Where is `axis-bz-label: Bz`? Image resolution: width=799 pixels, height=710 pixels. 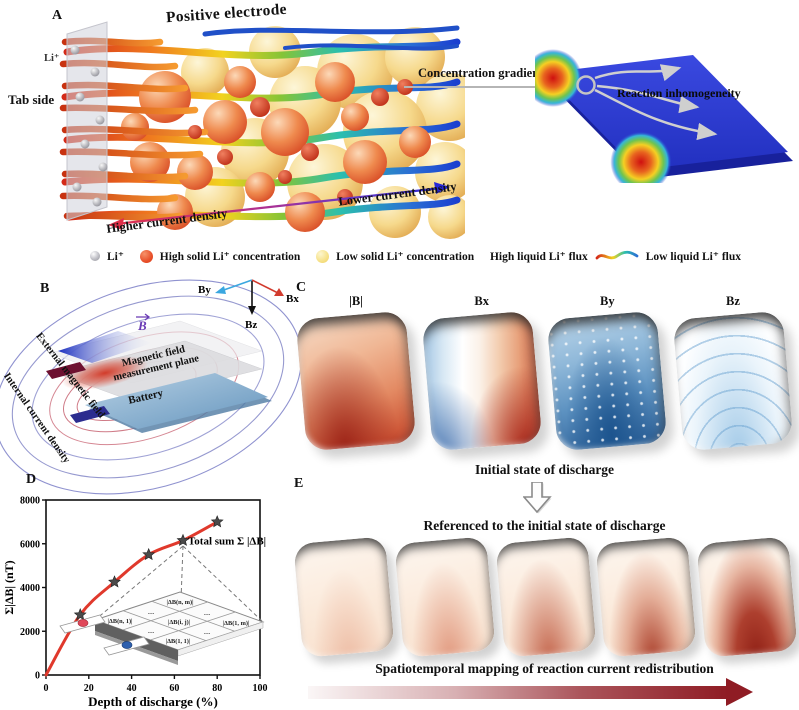
axis-bz-label: Bz is located at coordinates (251, 325).